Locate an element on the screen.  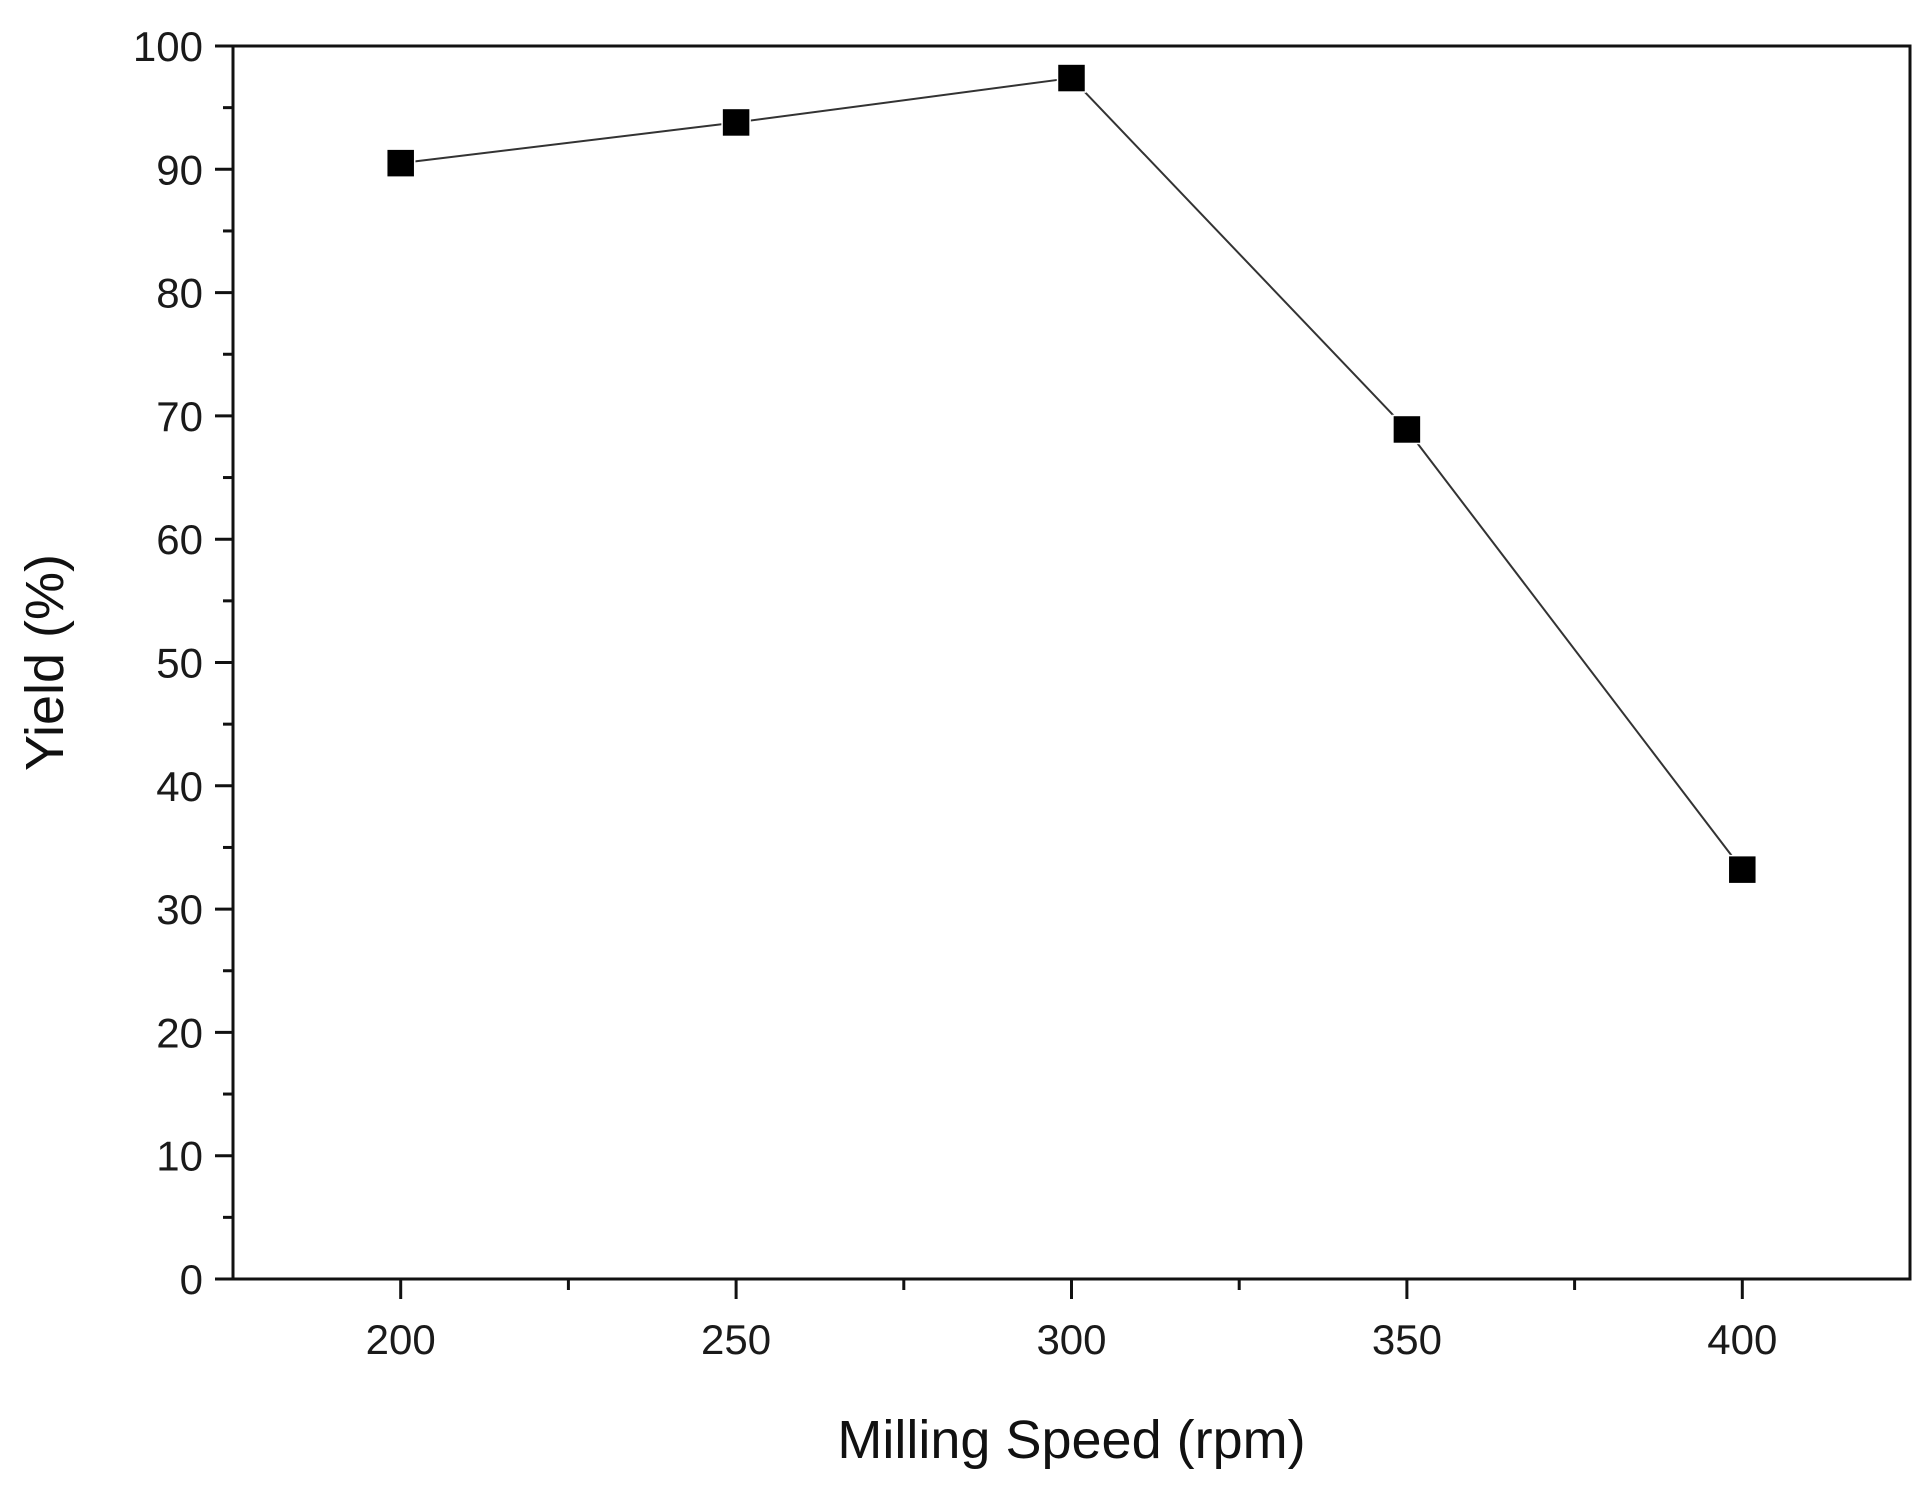
y-tick-label-10: 10 is located at coordinates (179, 1156).